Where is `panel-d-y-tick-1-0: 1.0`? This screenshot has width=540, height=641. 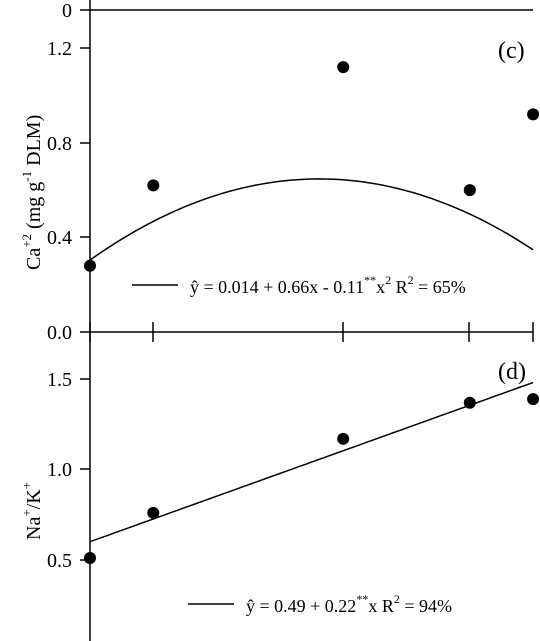 panel-d-y-tick-1-0: 1.0 is located at coordinates (59, 470).